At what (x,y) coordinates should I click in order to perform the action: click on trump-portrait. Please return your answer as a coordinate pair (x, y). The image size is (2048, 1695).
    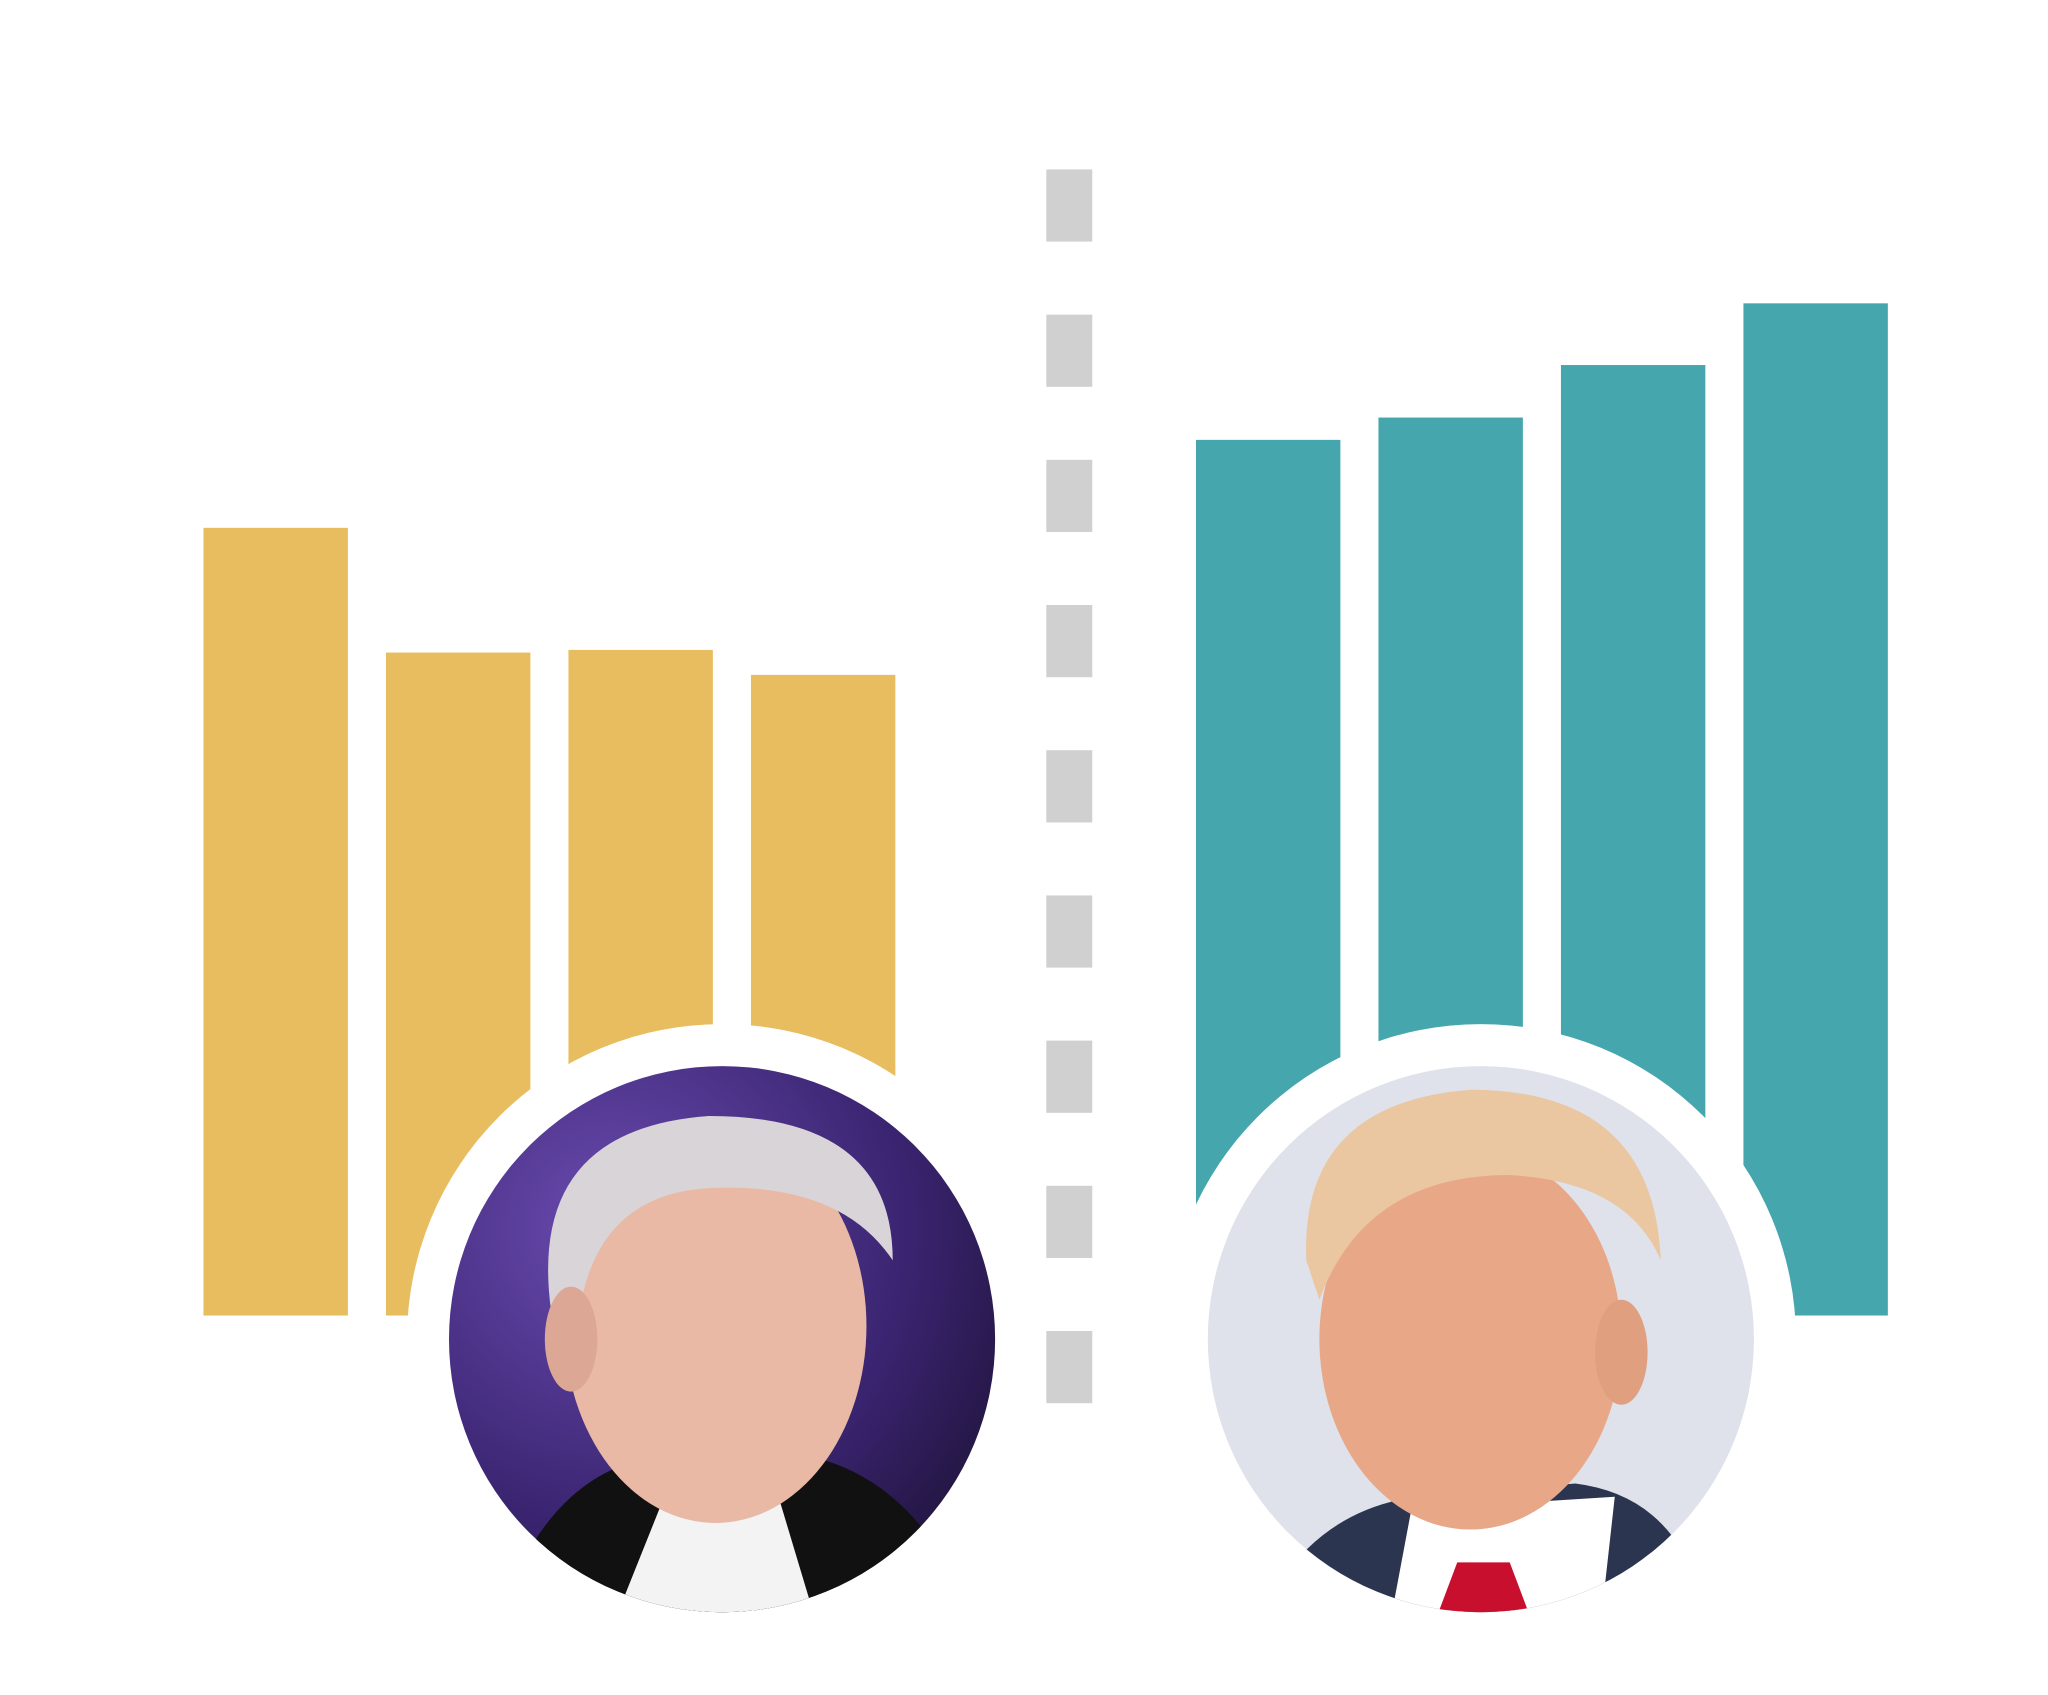
    Looking at the image, I should click on (1480, 1339).